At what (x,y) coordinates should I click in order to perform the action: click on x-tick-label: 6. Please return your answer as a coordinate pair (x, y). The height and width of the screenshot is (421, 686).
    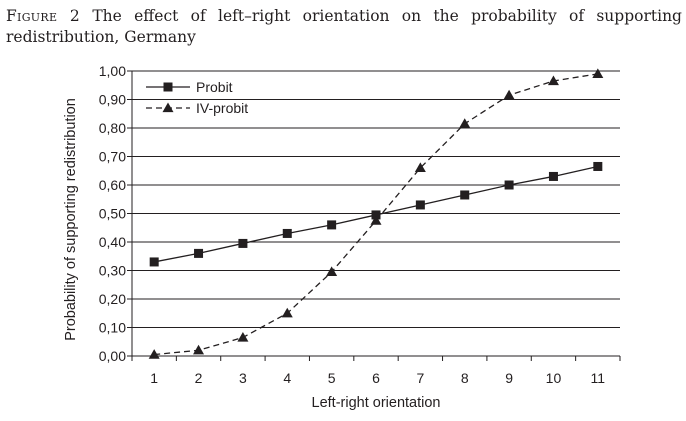
    Looking at the image, I should click on (376, 378).